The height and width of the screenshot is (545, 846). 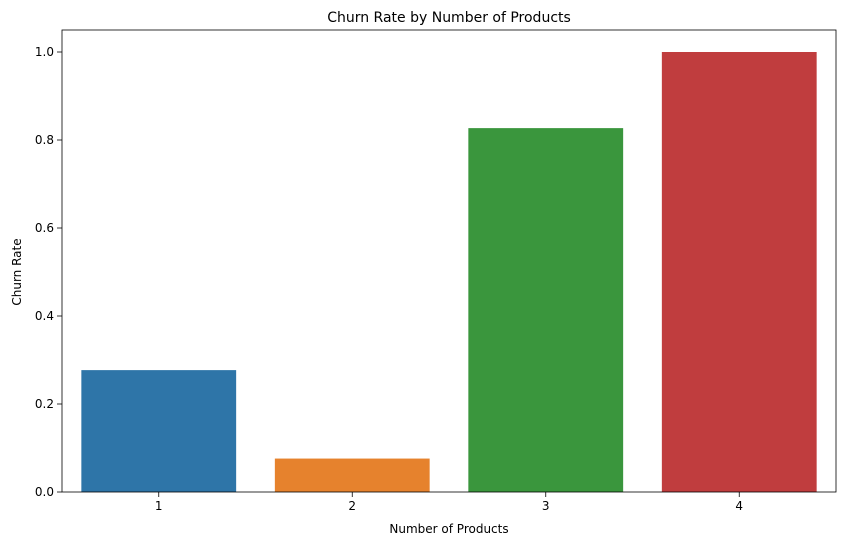 What do you see at coordinates (44, 492) in the screenshot?
I see `y-tick-label-0: 0.0` at bounding box center [44, 492].